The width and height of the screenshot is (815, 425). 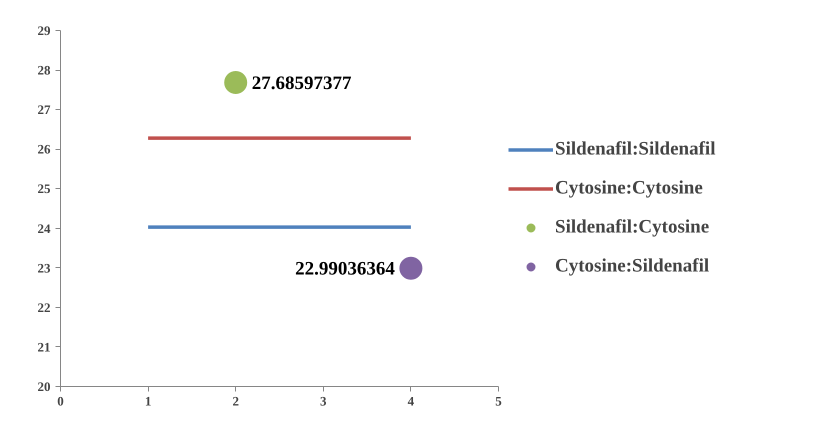 What do you see at coordinates (44, 228) in the screenshot?
I see `y-tick-label: 24` at bounding box center [44, 228].